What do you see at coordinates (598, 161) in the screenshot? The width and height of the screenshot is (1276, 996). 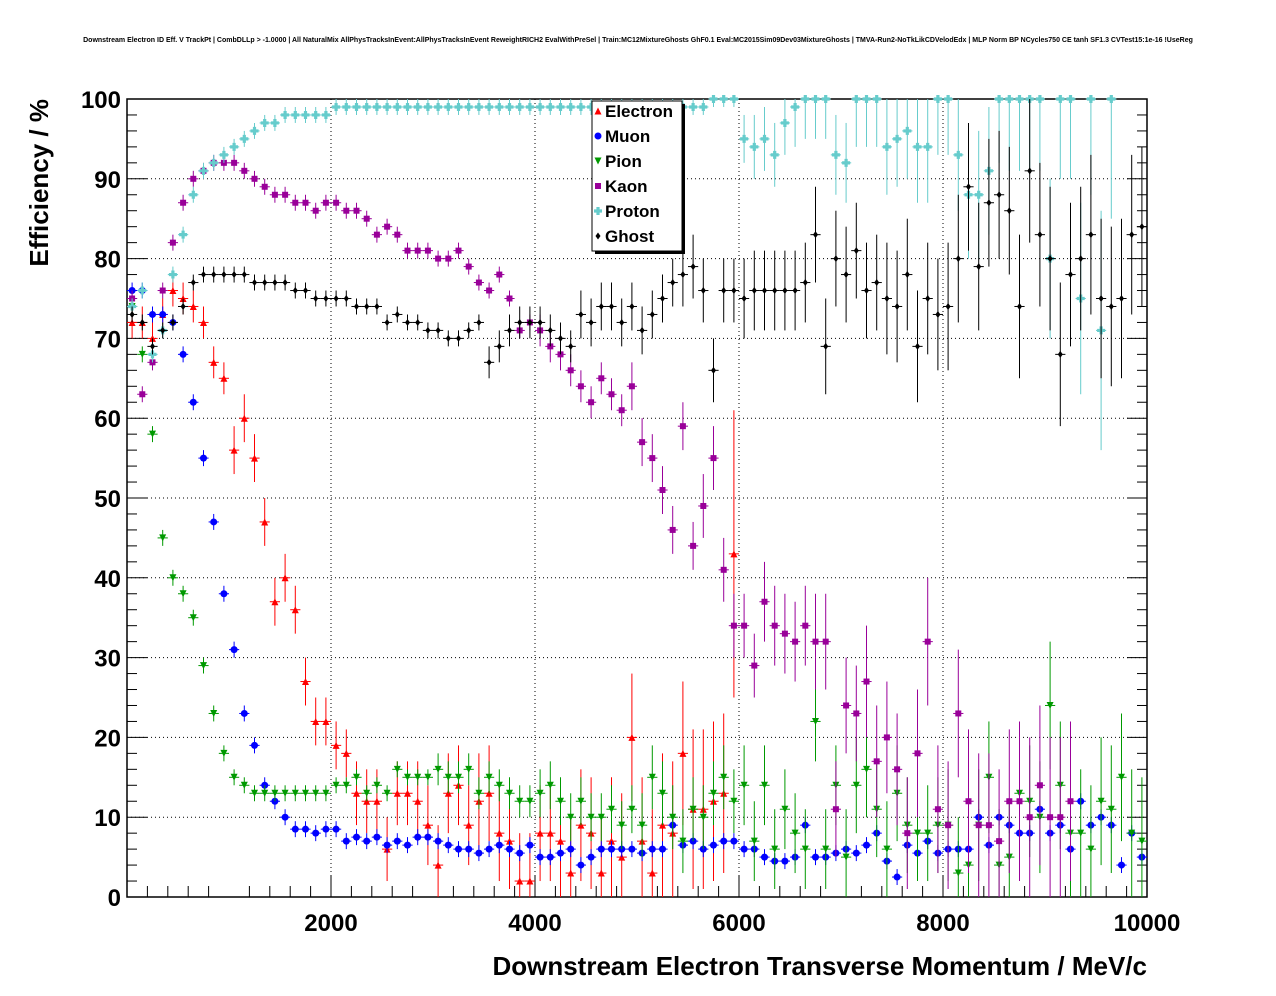 I see `legend-marker-pion` at bounding box center [598, 161].